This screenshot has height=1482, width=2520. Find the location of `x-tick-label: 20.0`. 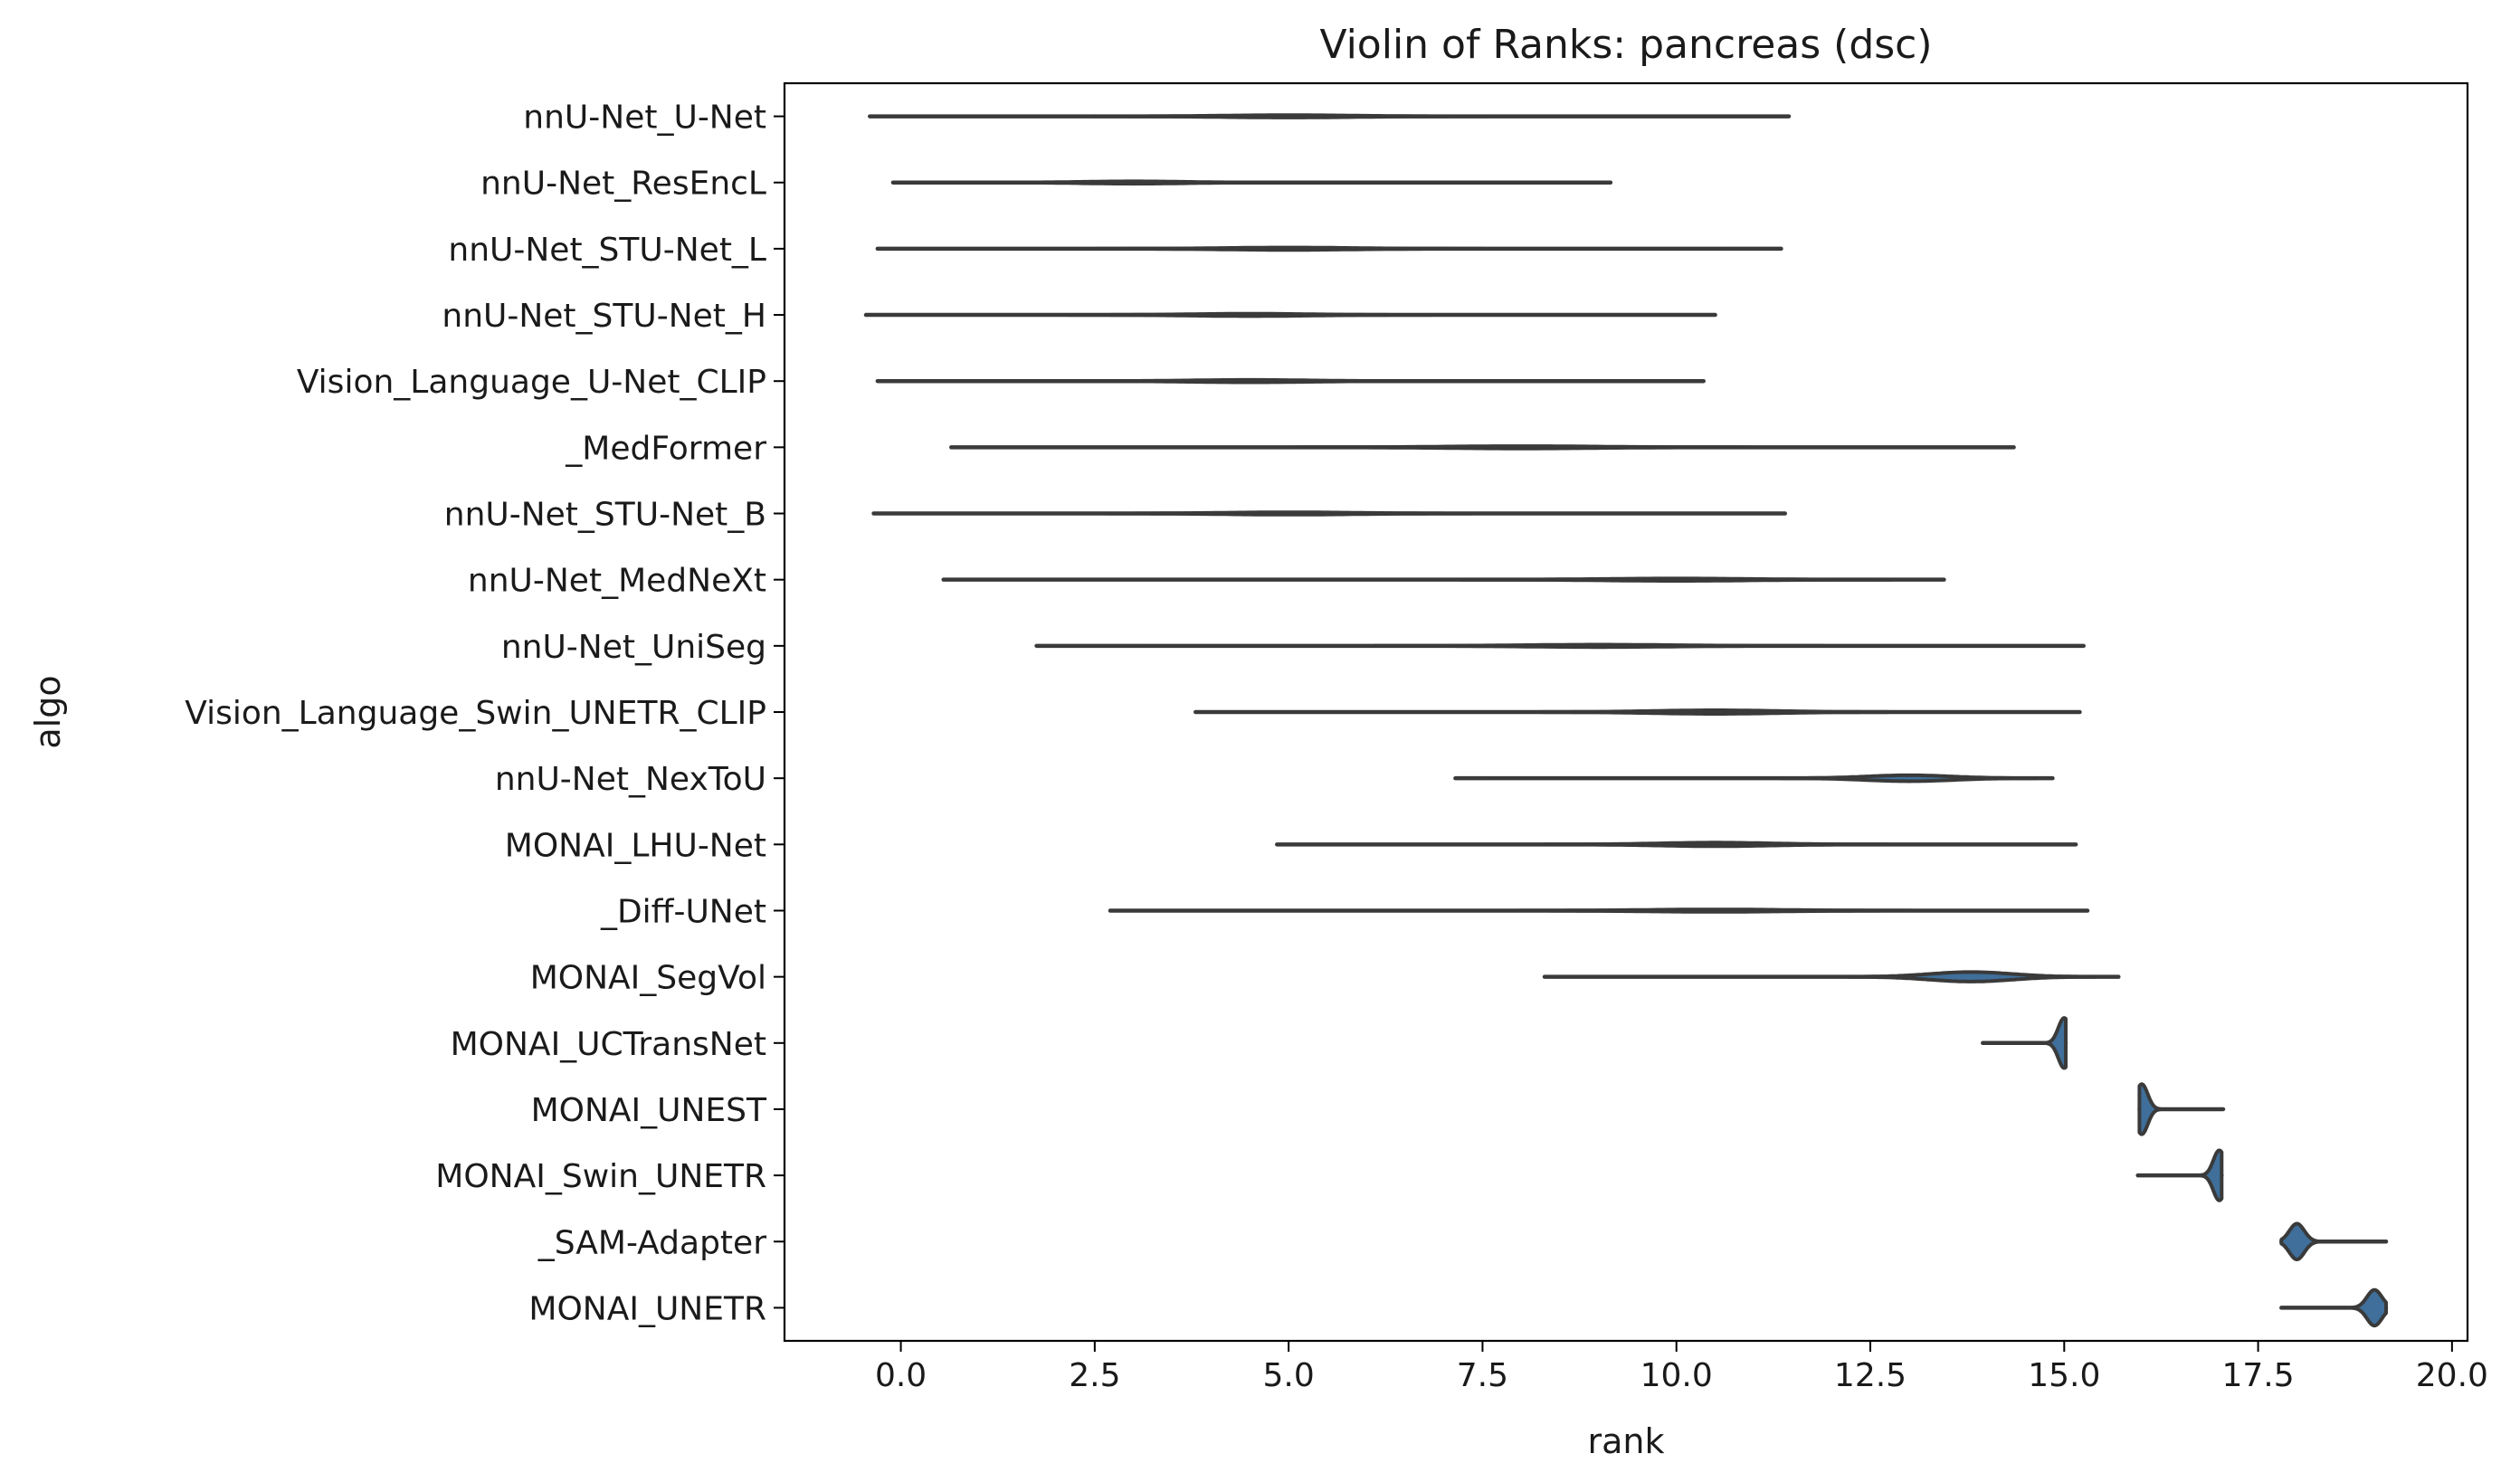

x-tick-label: 20.0 is located at coordinates (2452, 1375).